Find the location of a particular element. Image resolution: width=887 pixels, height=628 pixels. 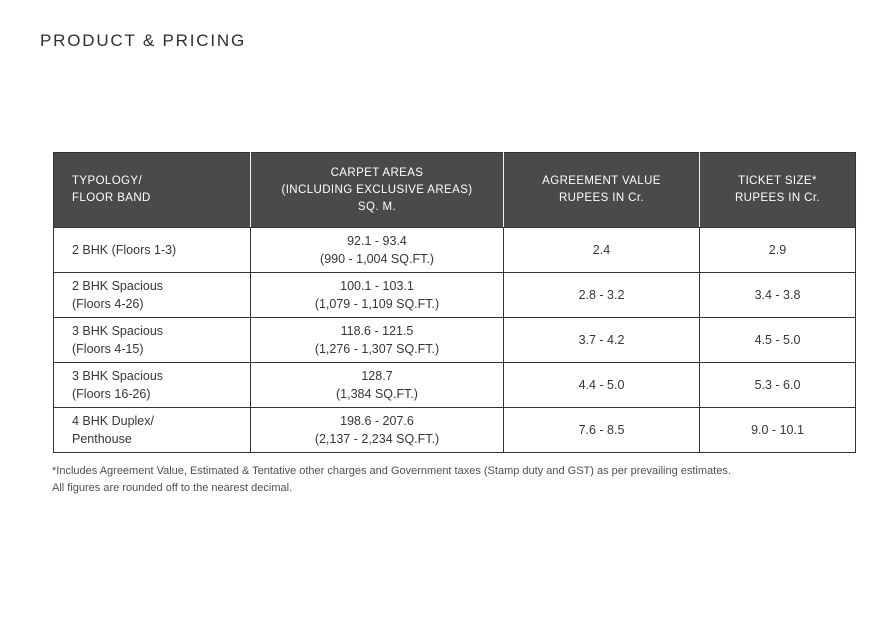

agreement-value-cell: 2.4 is located at coordinates (601, 250).